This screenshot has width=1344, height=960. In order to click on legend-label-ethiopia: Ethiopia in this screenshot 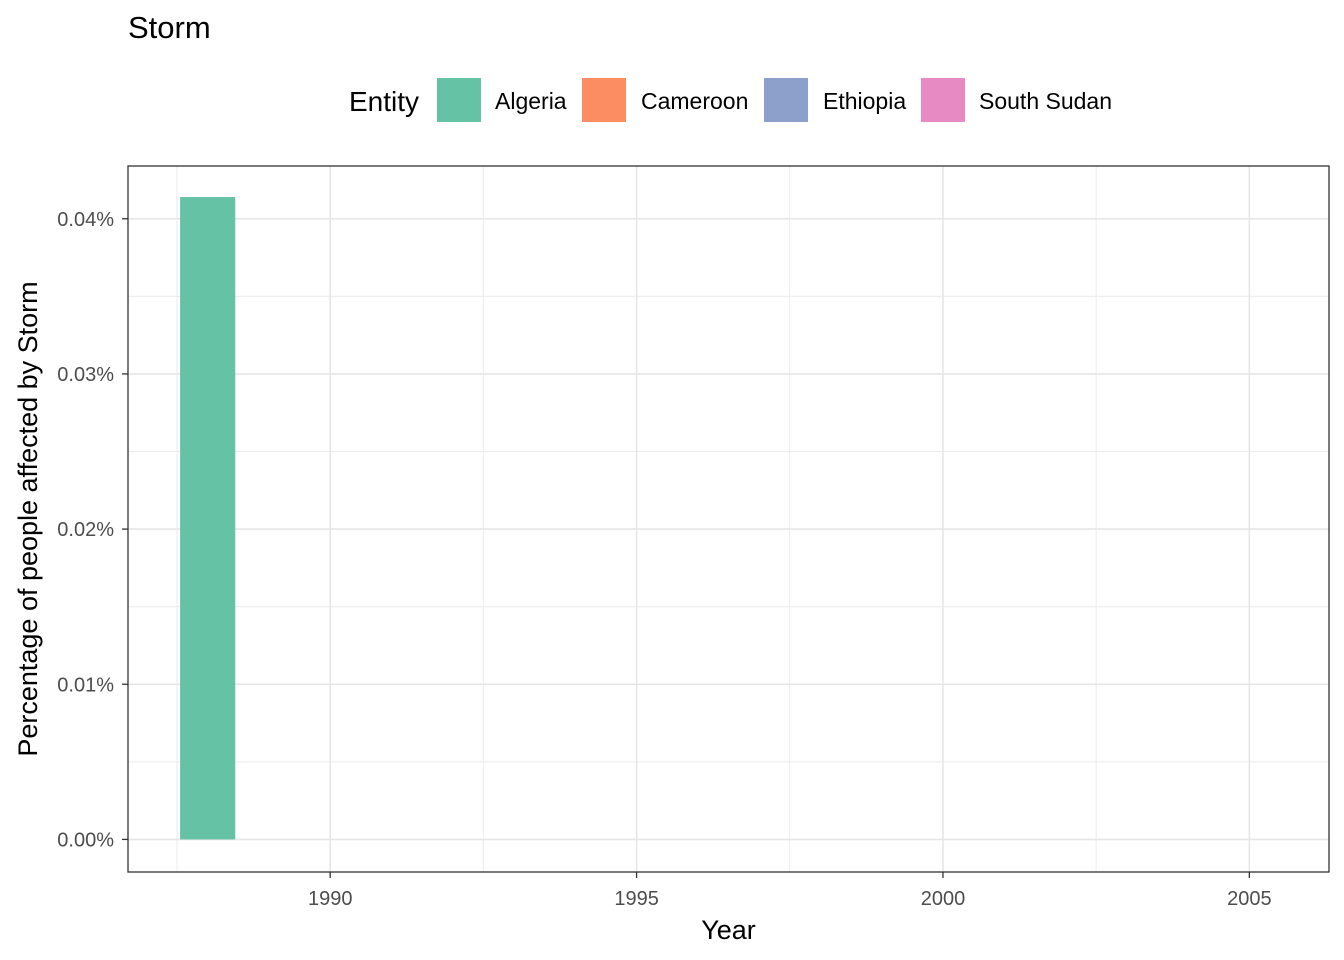, I will do `click(865, 101)`.